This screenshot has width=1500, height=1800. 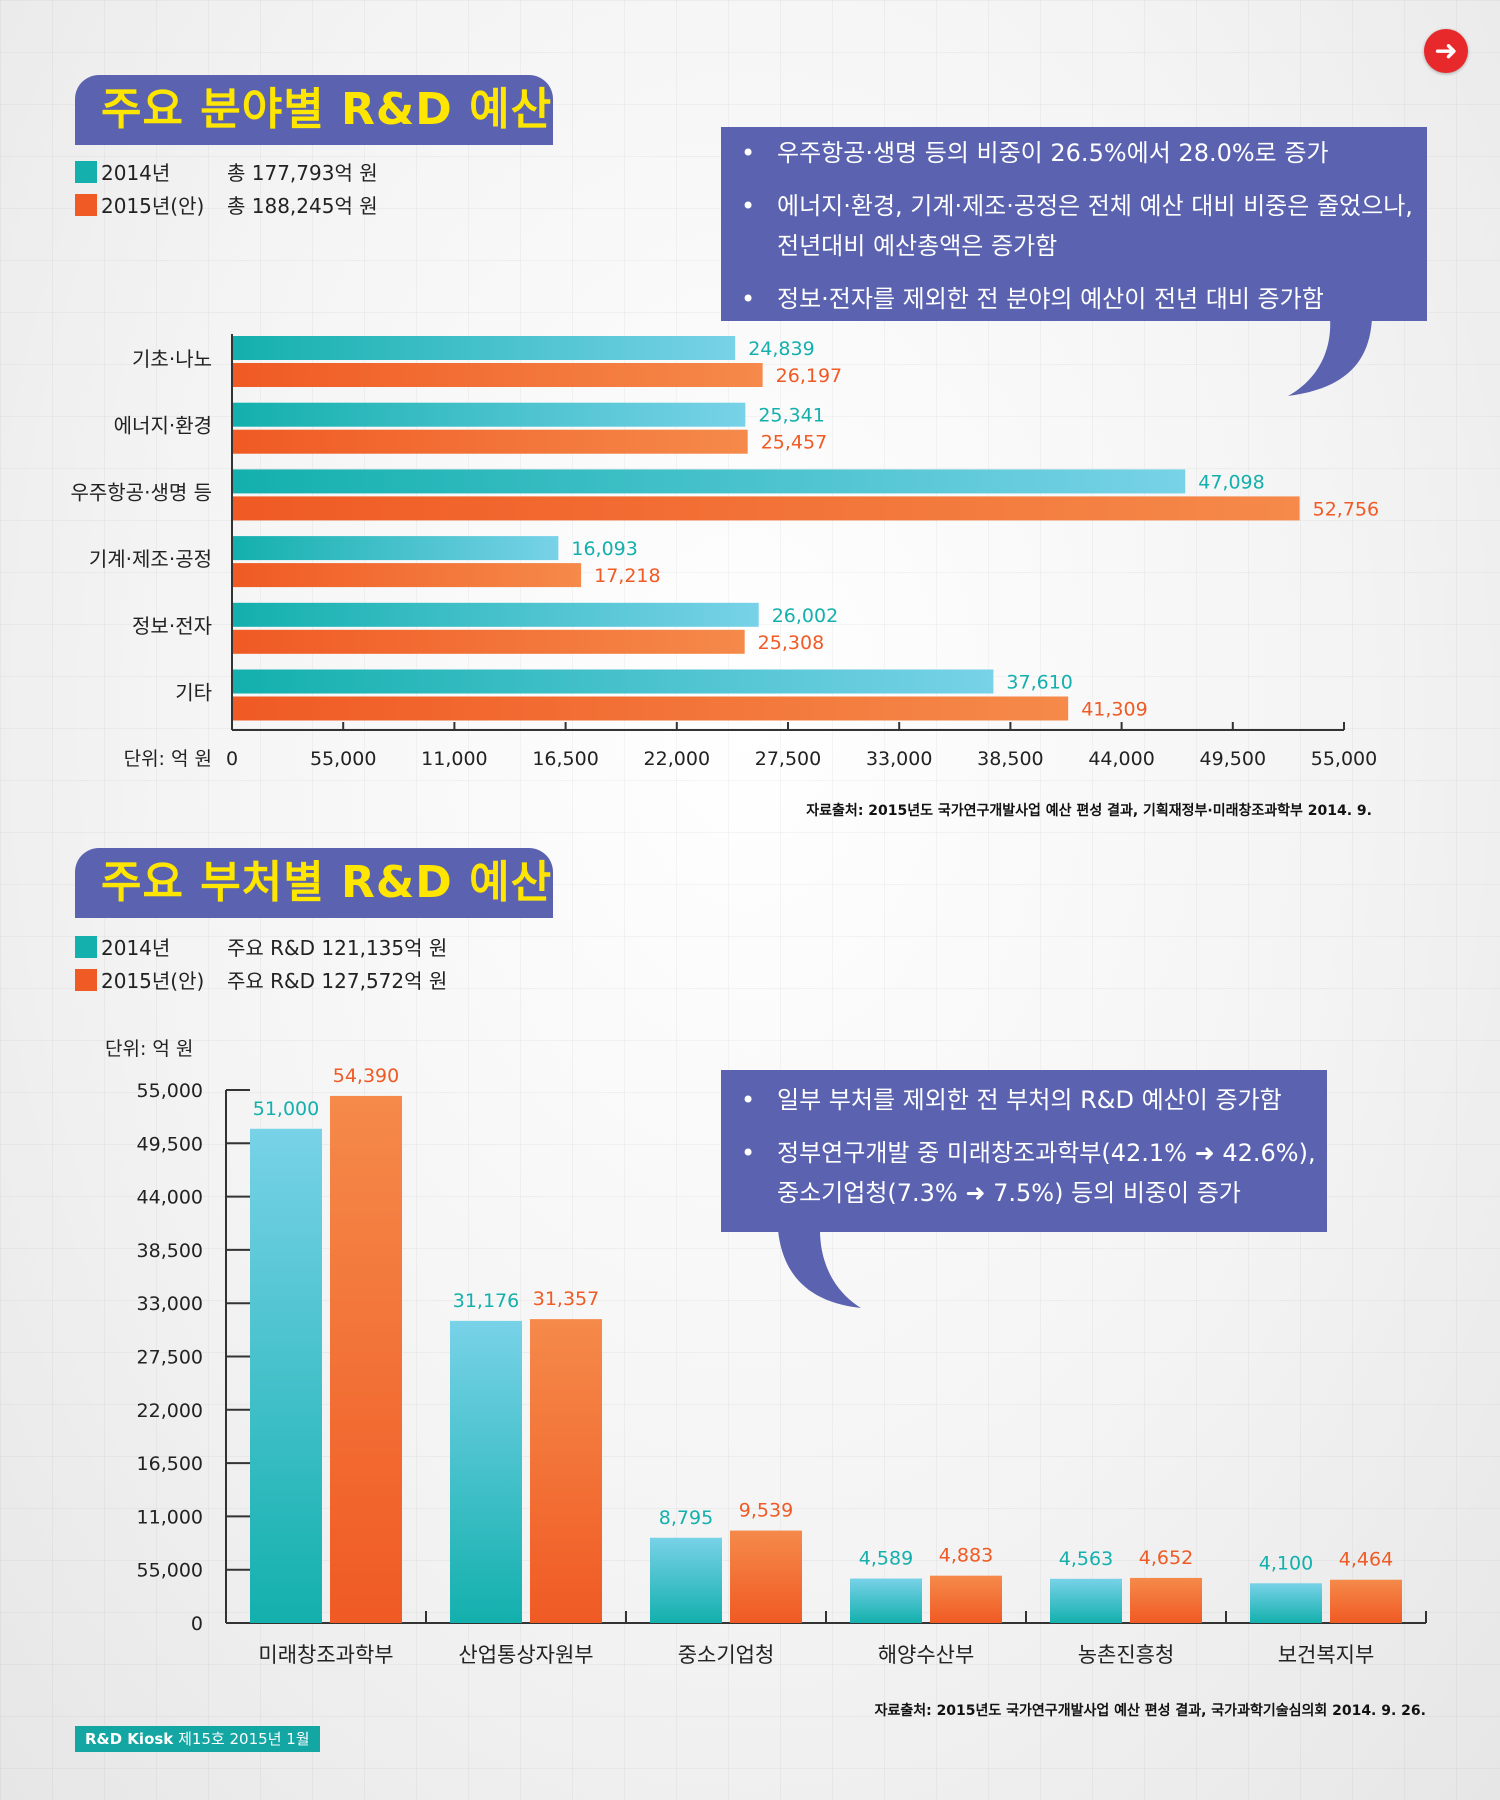 I want to click on y-tick-label: 49,500, so click(x=170, y=1144).